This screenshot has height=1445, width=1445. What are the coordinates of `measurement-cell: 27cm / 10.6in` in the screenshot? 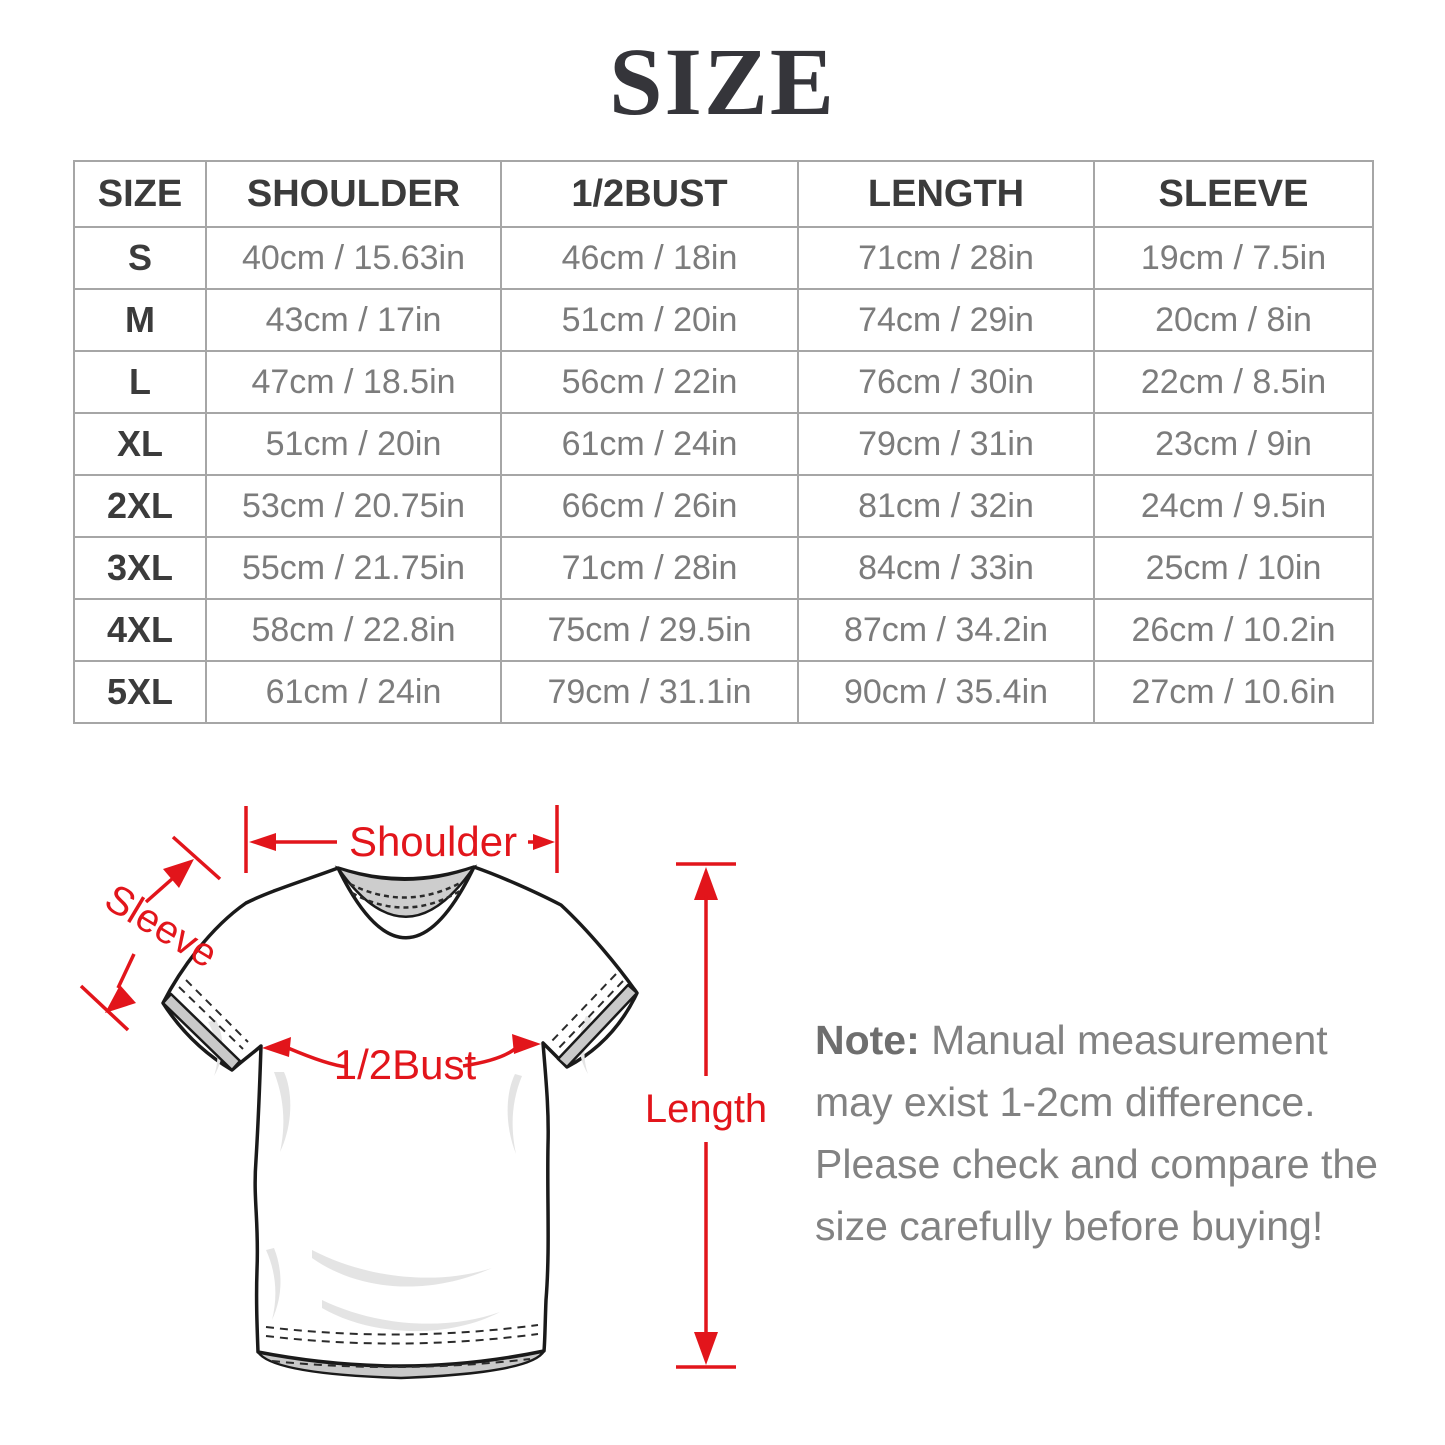 It's located at (1233, 692).